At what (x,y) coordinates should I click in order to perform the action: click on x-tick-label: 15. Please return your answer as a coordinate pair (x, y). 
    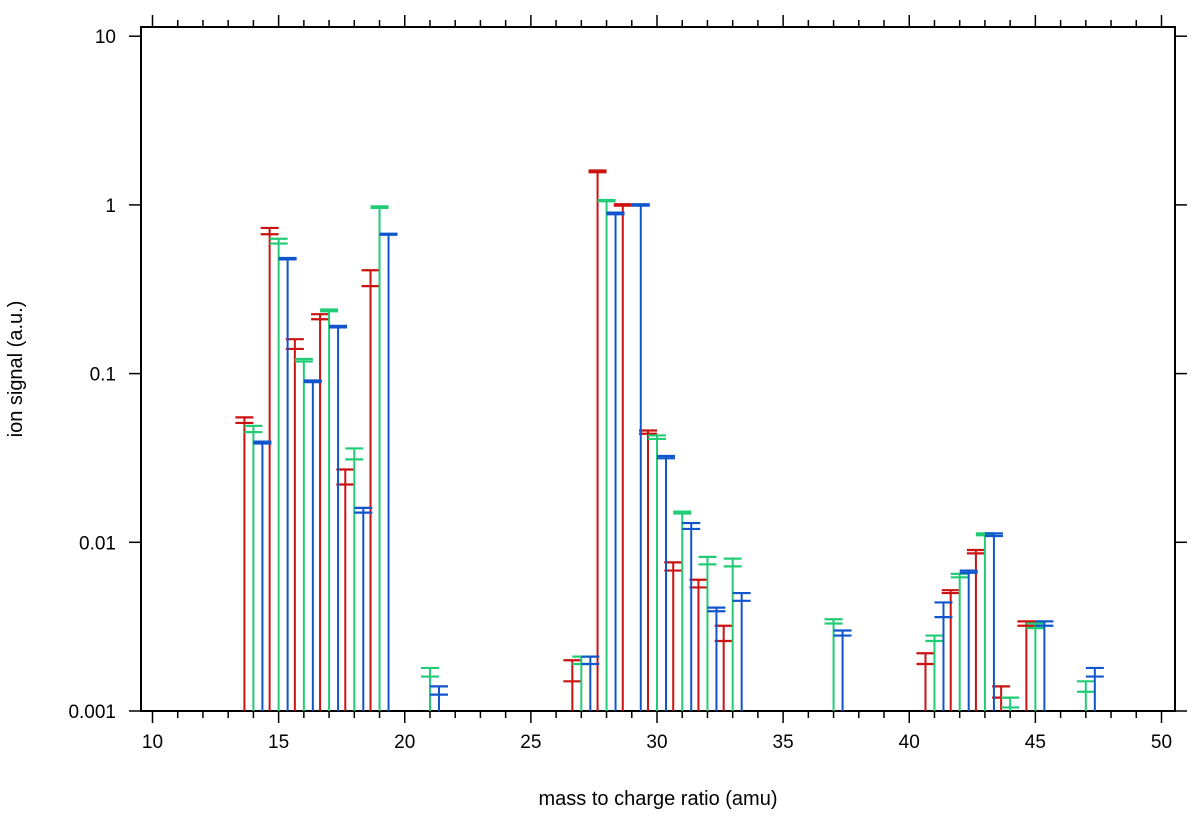
    Looking at the image, I should click on (278, 742).